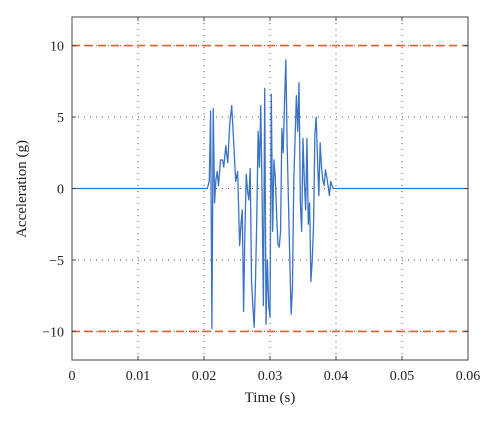  Describe the element at coordinates (402, 376) in the screenshot. I see `x-tick-label: 0.05` at that location.